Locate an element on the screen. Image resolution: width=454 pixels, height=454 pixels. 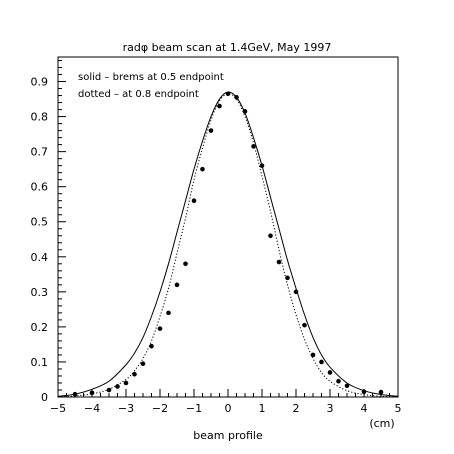
x-tick-label: −1 is located at coordinates (194, 408).